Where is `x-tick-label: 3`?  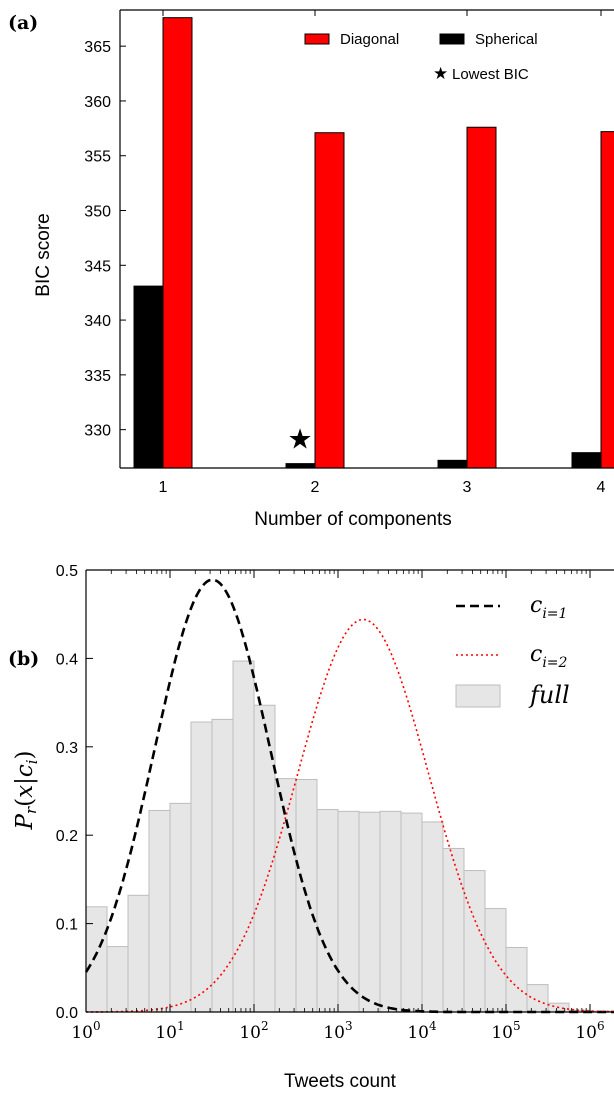 x-tick-label: 3 is located at coordinates (467, 487).